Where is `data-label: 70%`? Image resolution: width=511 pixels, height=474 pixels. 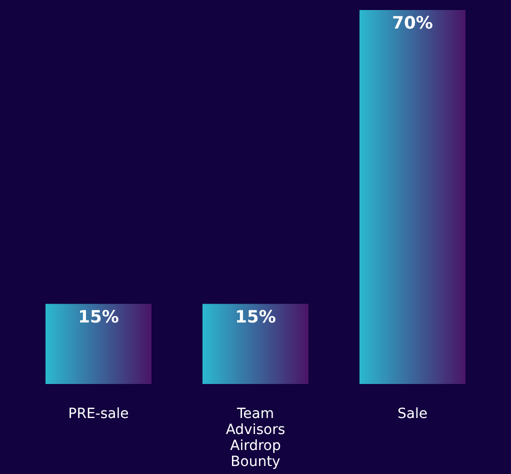 data-label: 70% is located at coordinates (412, 24).